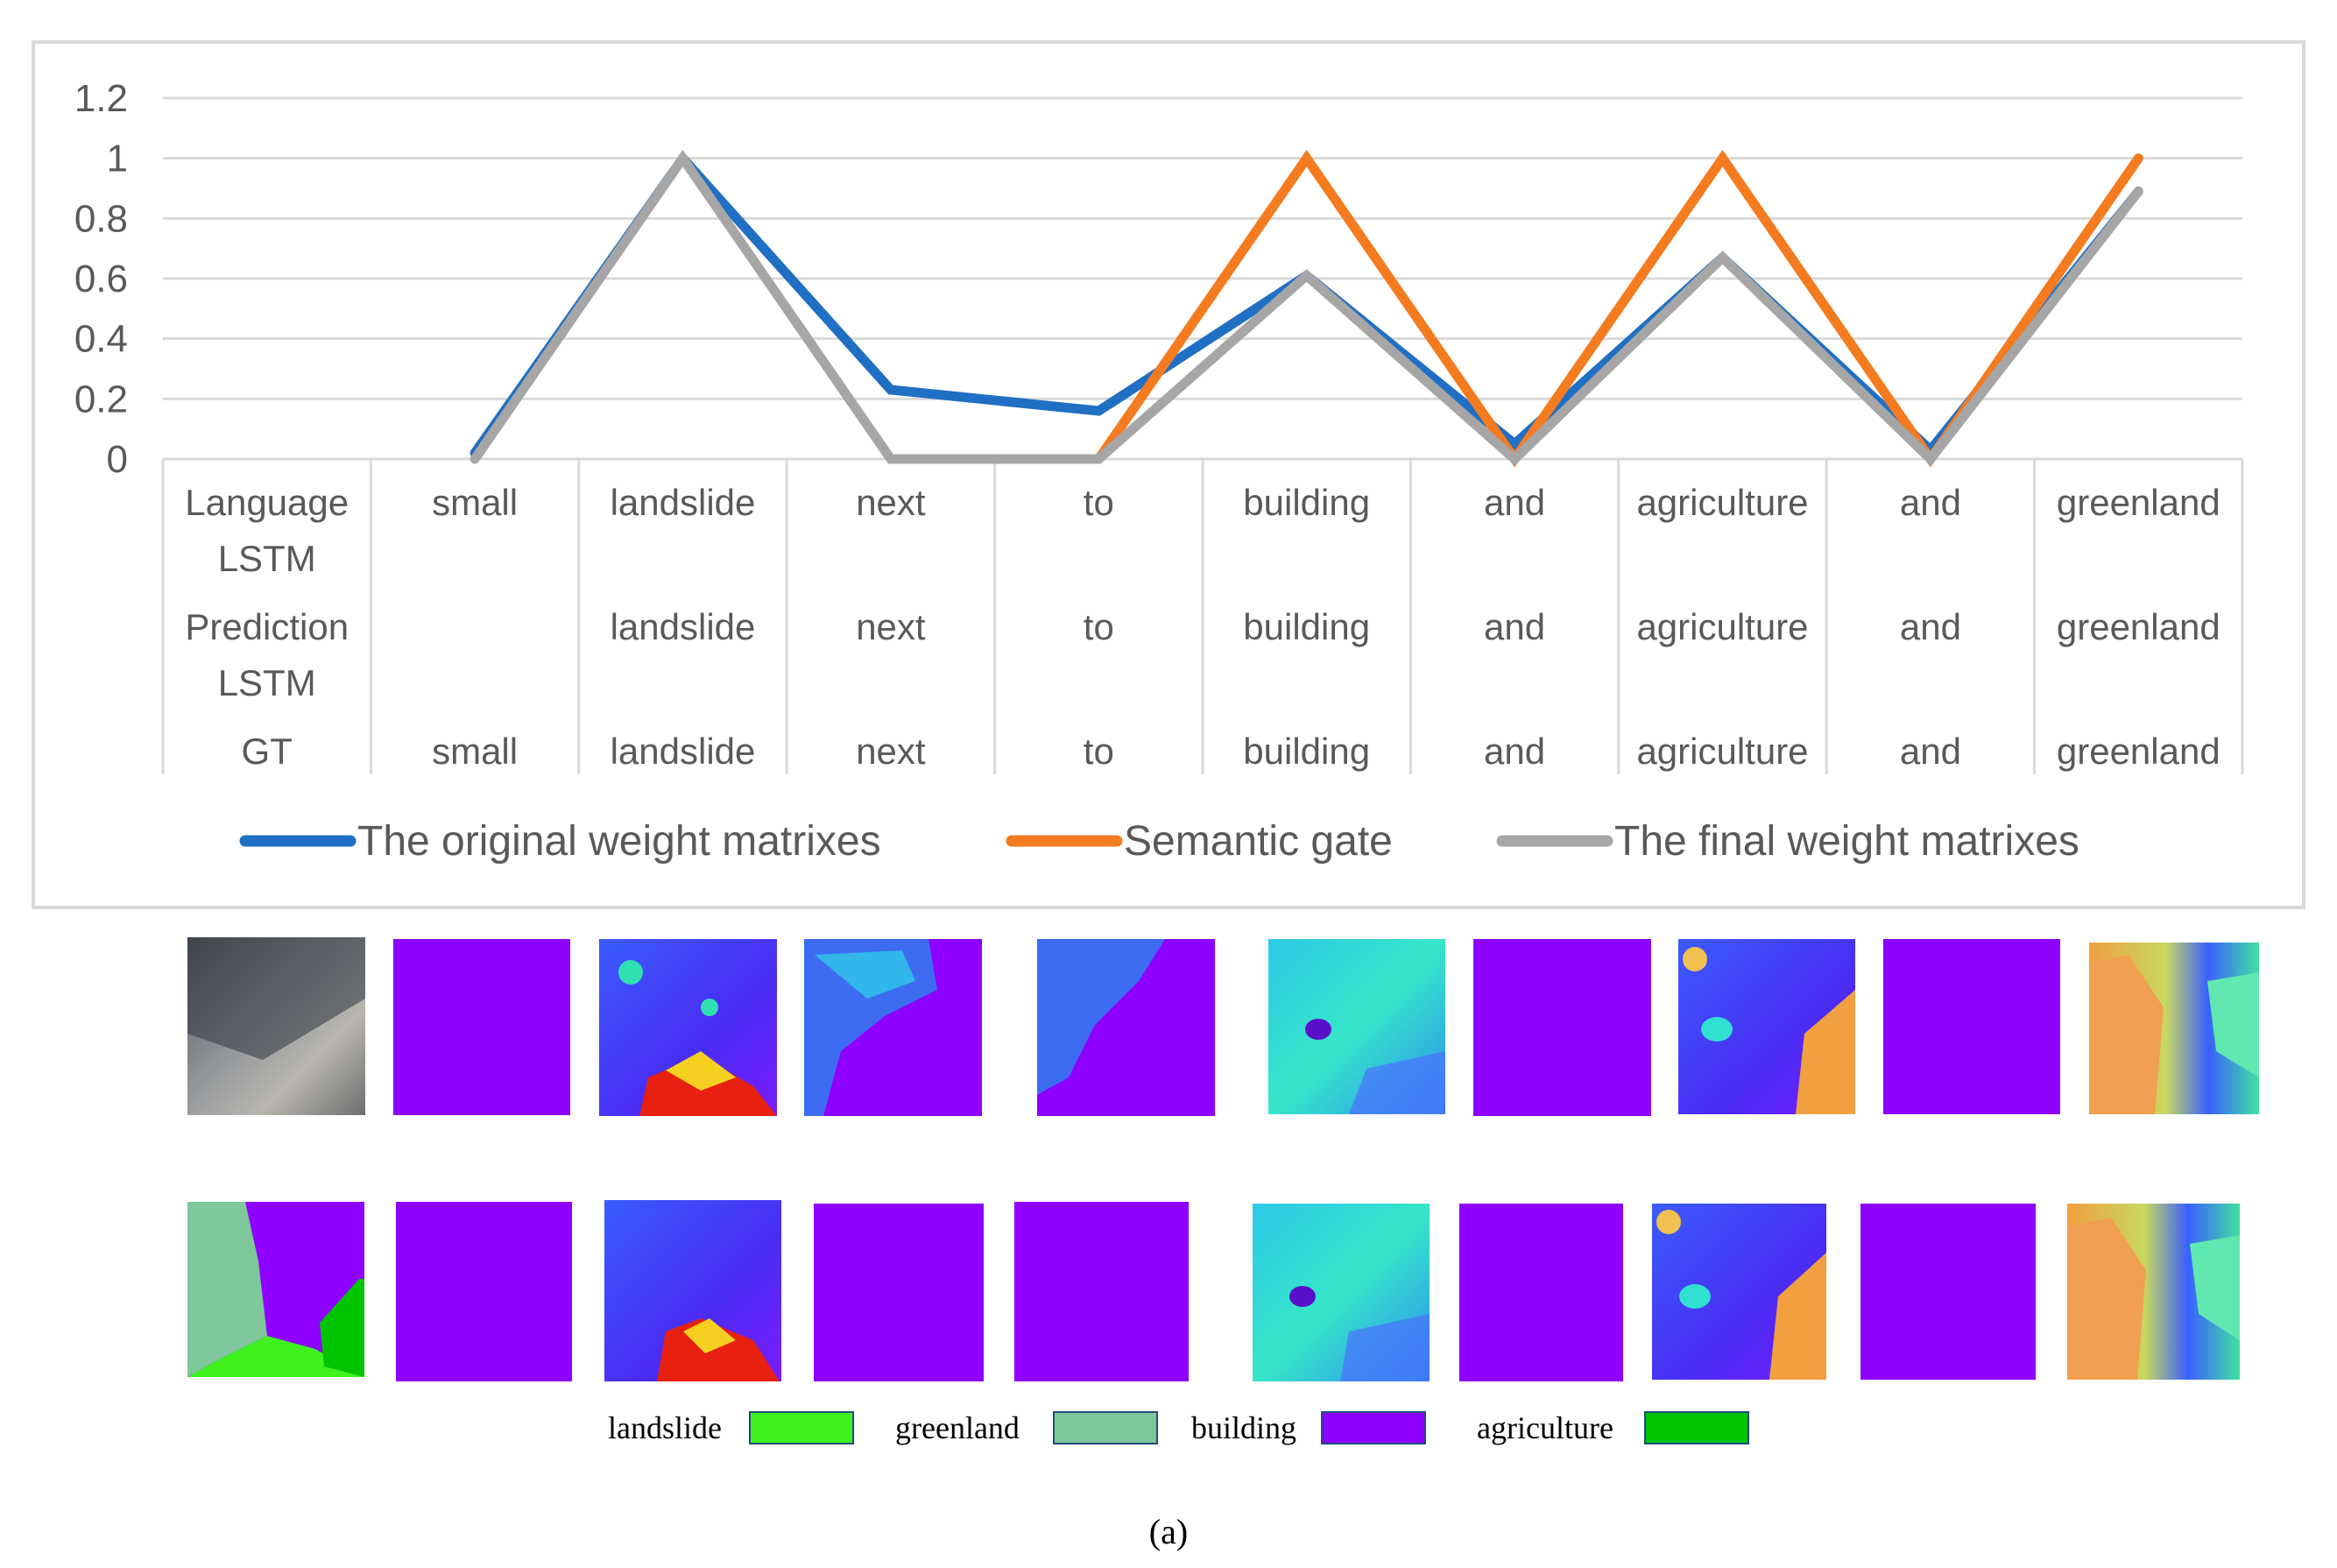 This screenshot has width=2337, height=1568. What do you see at coordinates (692, 1290) in the screenshot?
I see `gt-map-landslide` at bounding box center [692, 1290].